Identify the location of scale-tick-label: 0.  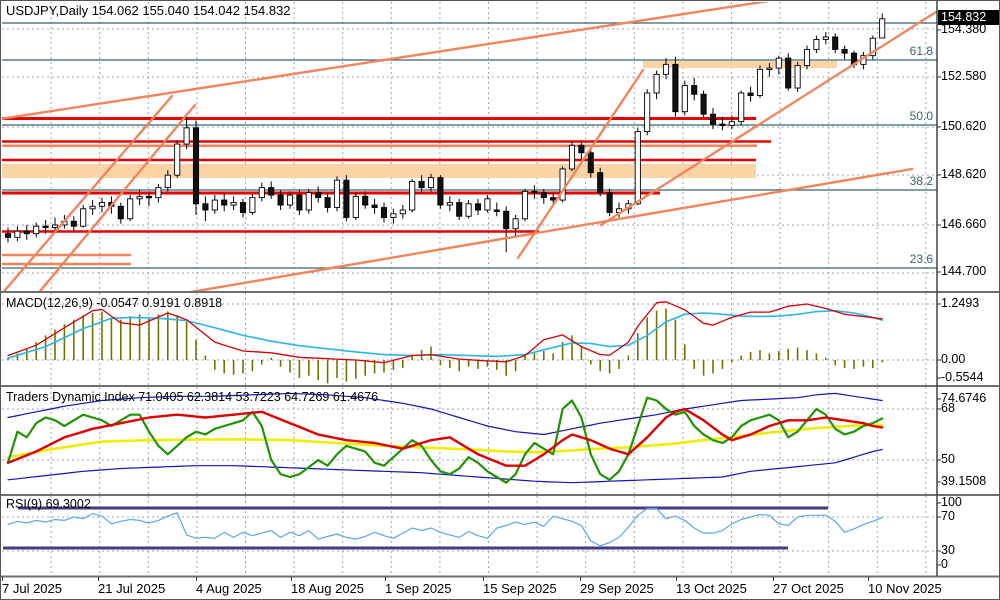
(944, 564).